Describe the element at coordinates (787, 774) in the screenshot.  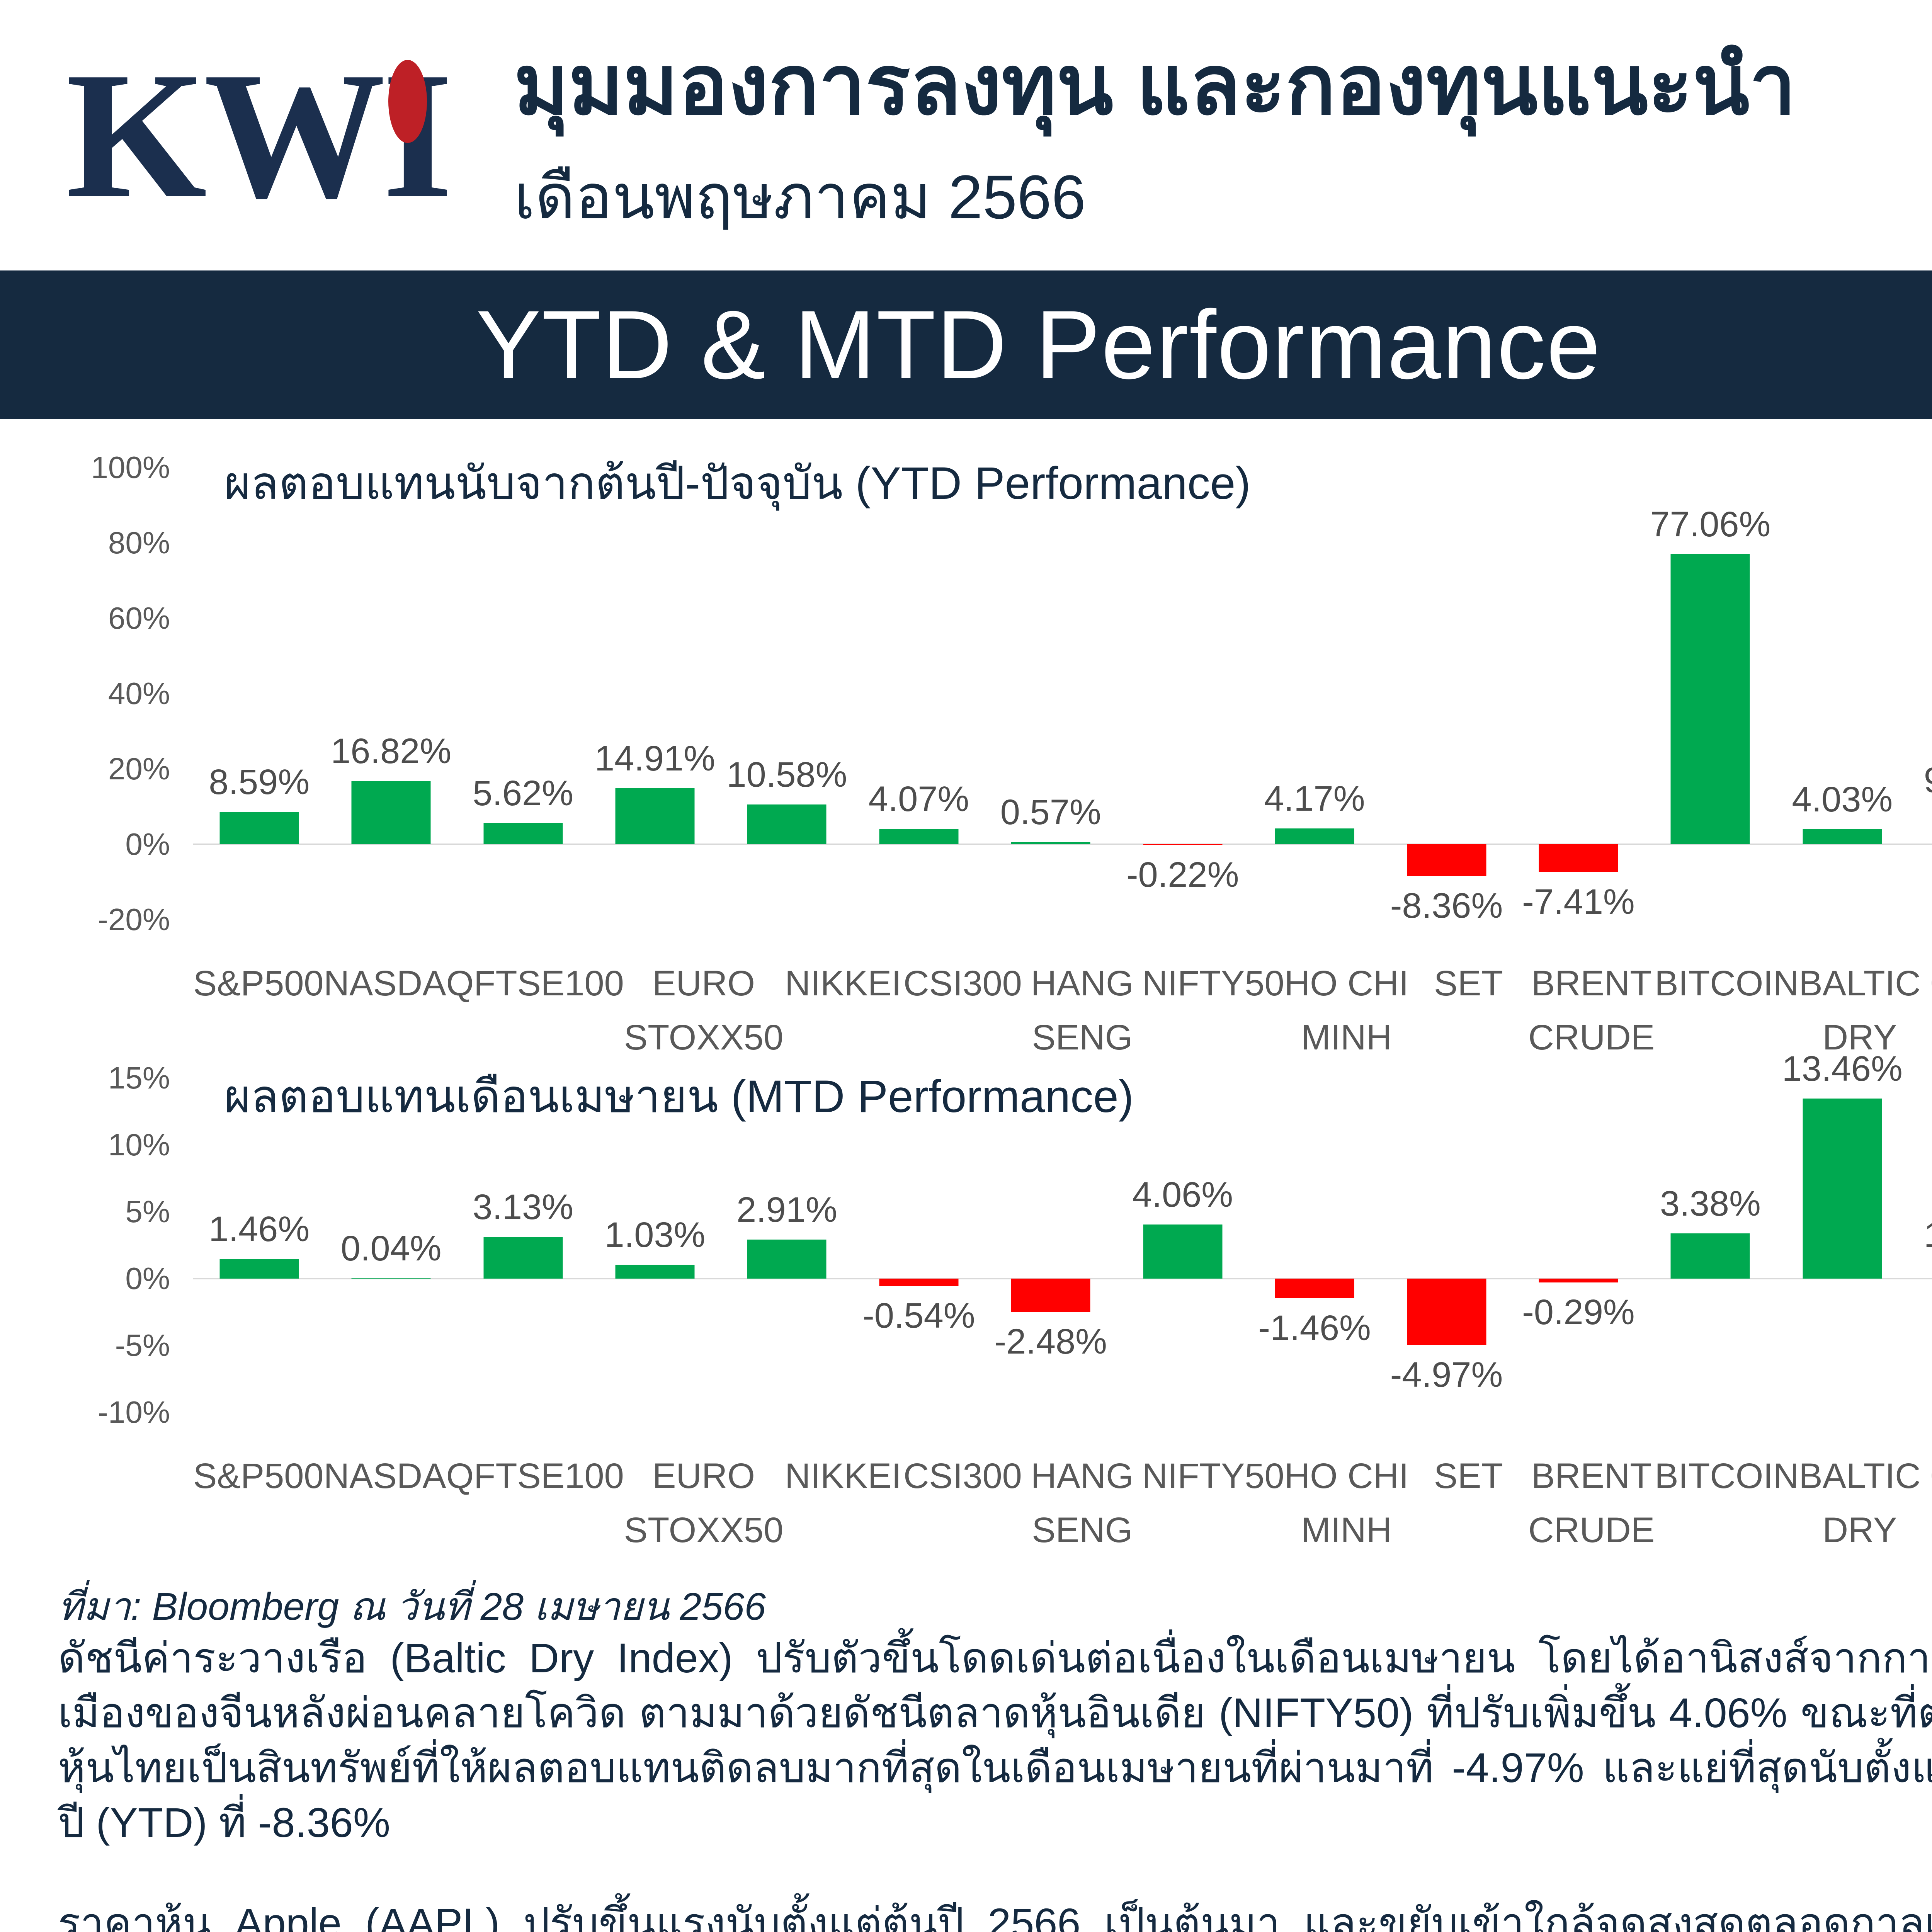
I see `value-label-NIKKEI: 10.58%` at that location.